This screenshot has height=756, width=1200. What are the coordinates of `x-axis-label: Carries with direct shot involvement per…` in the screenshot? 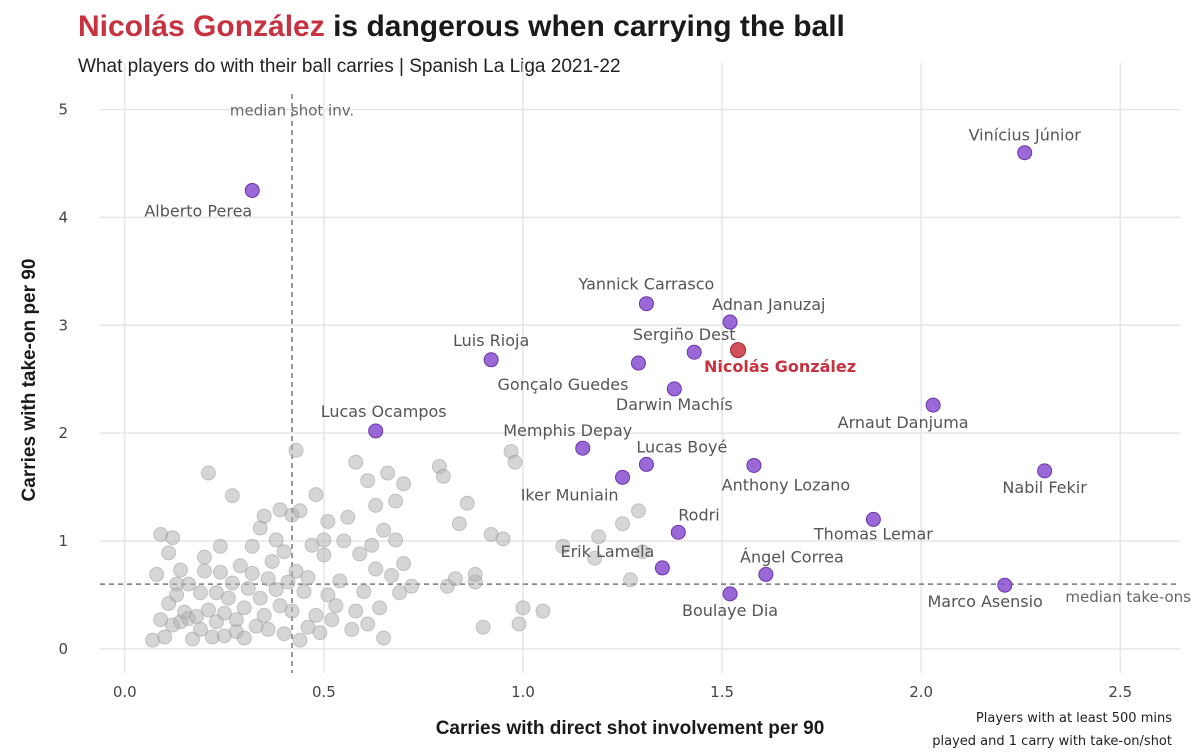 It's located at (630, 728).